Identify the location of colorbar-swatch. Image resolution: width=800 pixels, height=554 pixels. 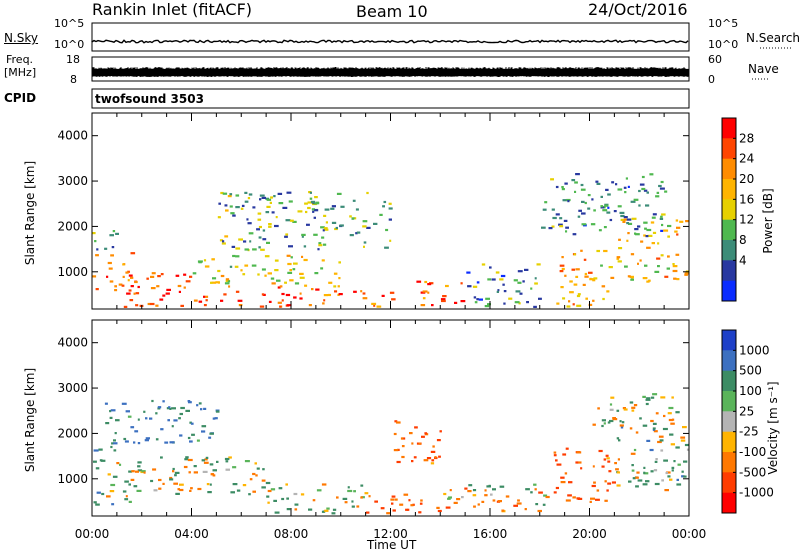
(729, 149).